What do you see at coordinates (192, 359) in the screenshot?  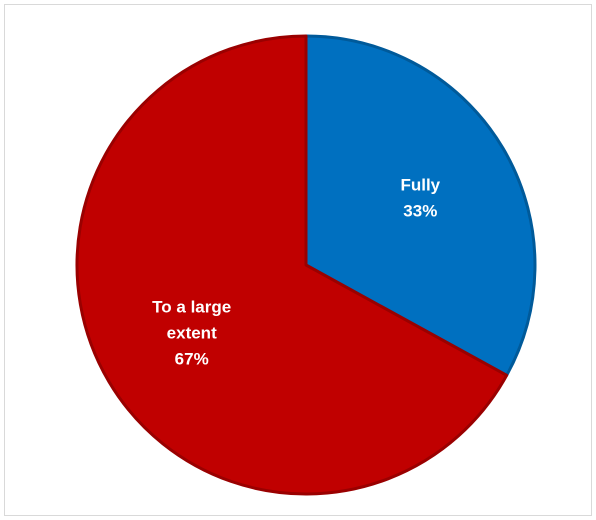 I see `slice-percent-1: 67%` at bounding box center [192, 359].